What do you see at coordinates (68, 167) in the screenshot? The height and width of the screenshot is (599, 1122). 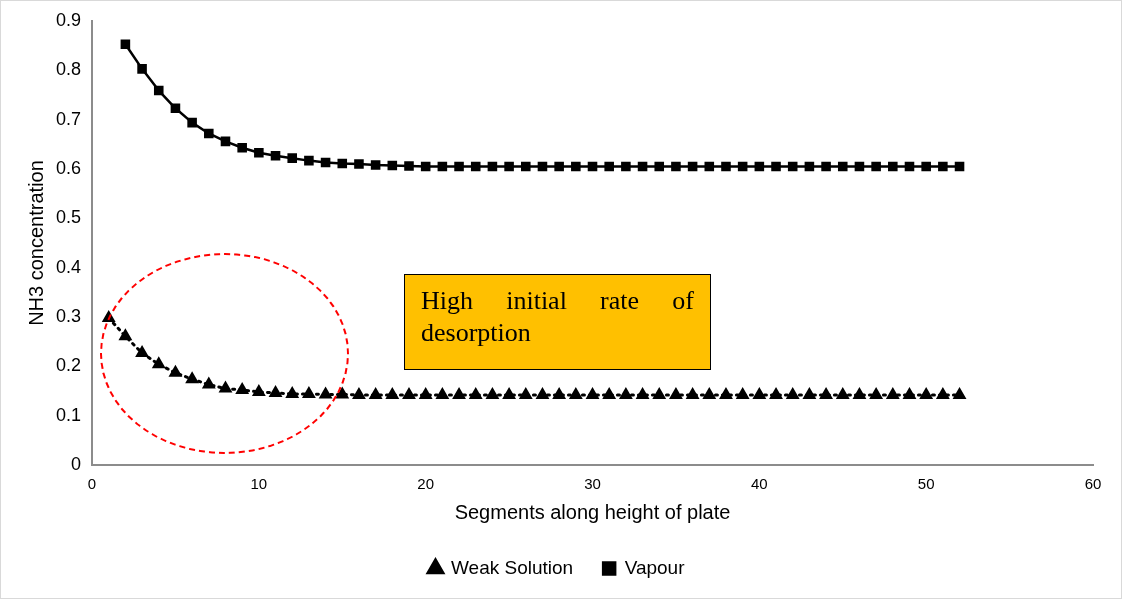 I see `y-tick-label: 0.6` at bounding box center [68, 167].